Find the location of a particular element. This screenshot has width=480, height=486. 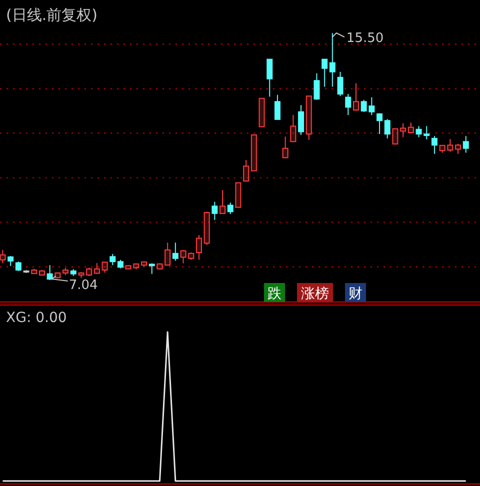

chart-title: (日线.前复权) is located at coordinates (52, 15).